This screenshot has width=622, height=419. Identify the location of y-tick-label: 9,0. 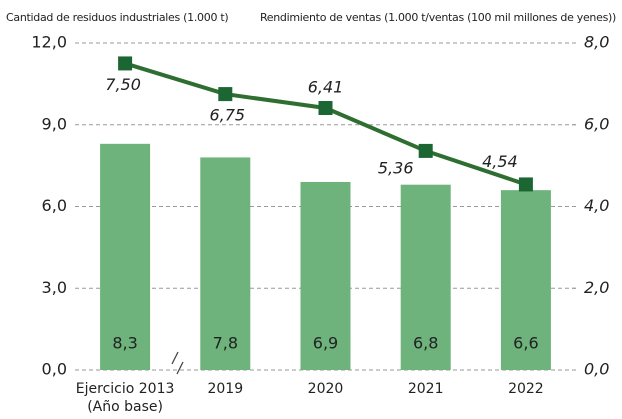
(54, 123).